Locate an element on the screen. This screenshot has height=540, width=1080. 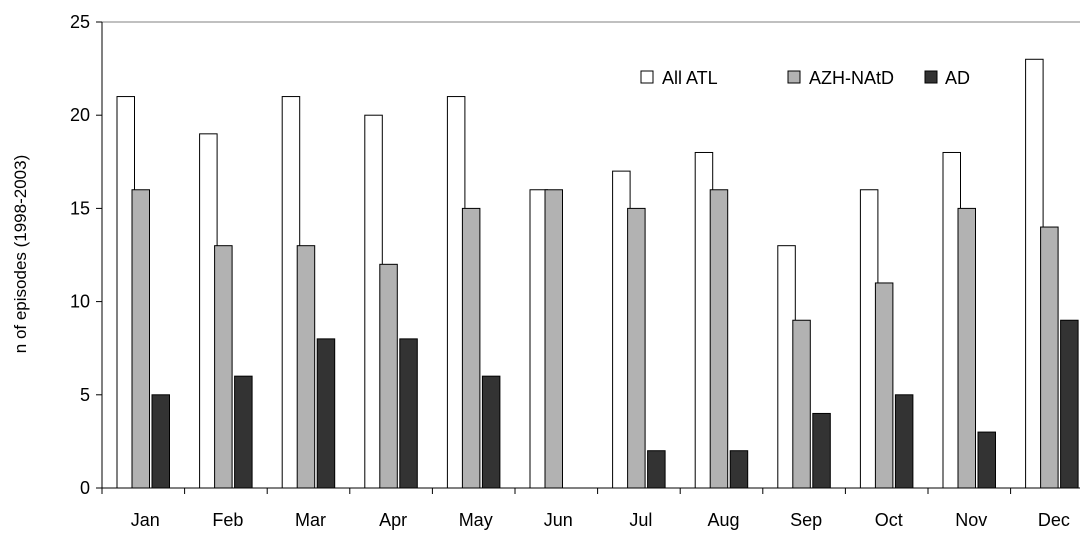
x-tick-label-apr: Apr is located at coordinates (393, 520).